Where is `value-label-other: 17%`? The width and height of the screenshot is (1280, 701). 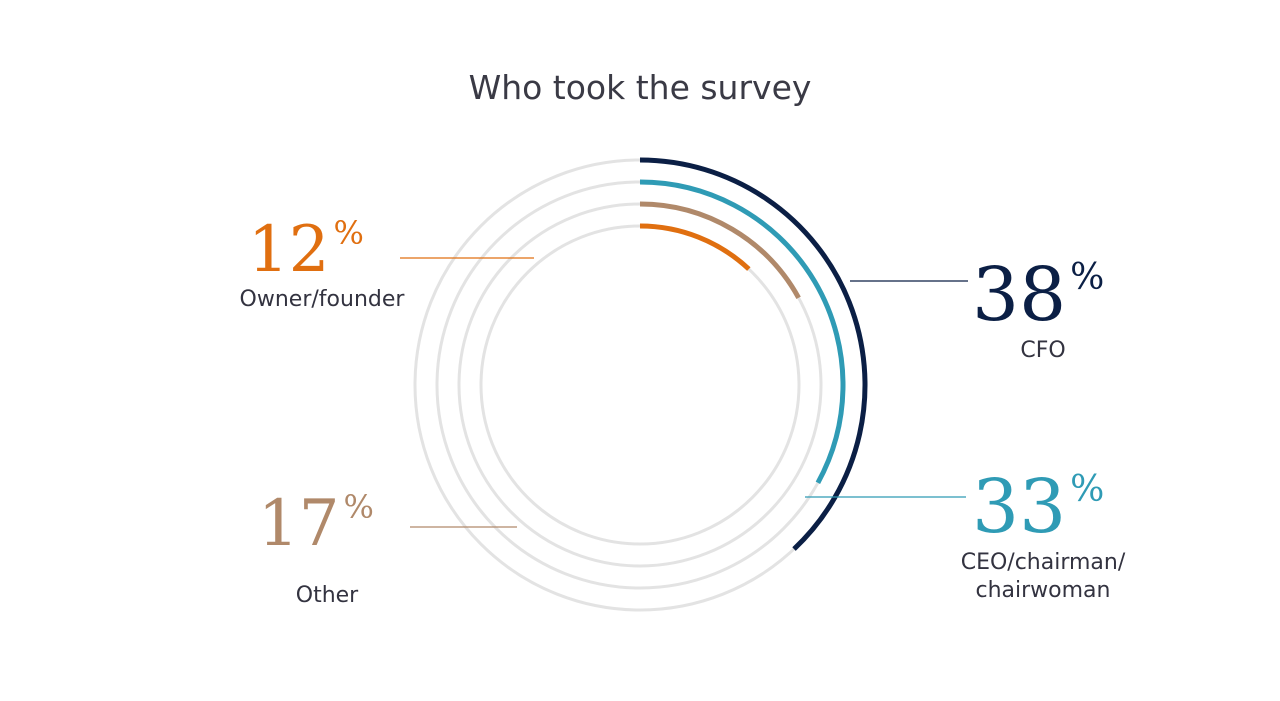 value-label-other: 17% is located at coordinates (316, 524).